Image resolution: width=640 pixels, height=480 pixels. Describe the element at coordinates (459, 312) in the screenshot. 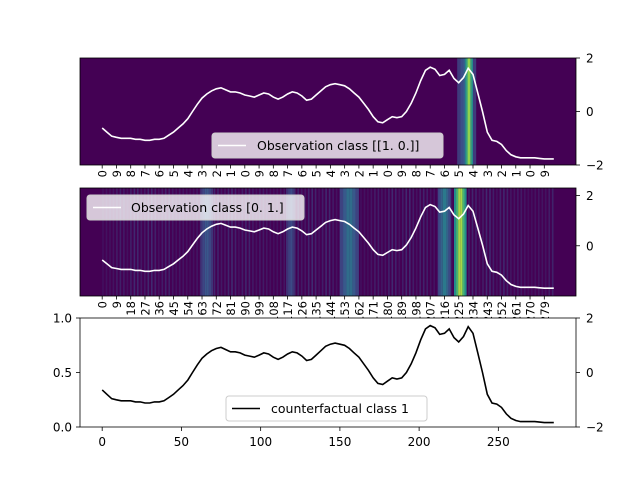

I see `x-tick-label: 225` at that location.